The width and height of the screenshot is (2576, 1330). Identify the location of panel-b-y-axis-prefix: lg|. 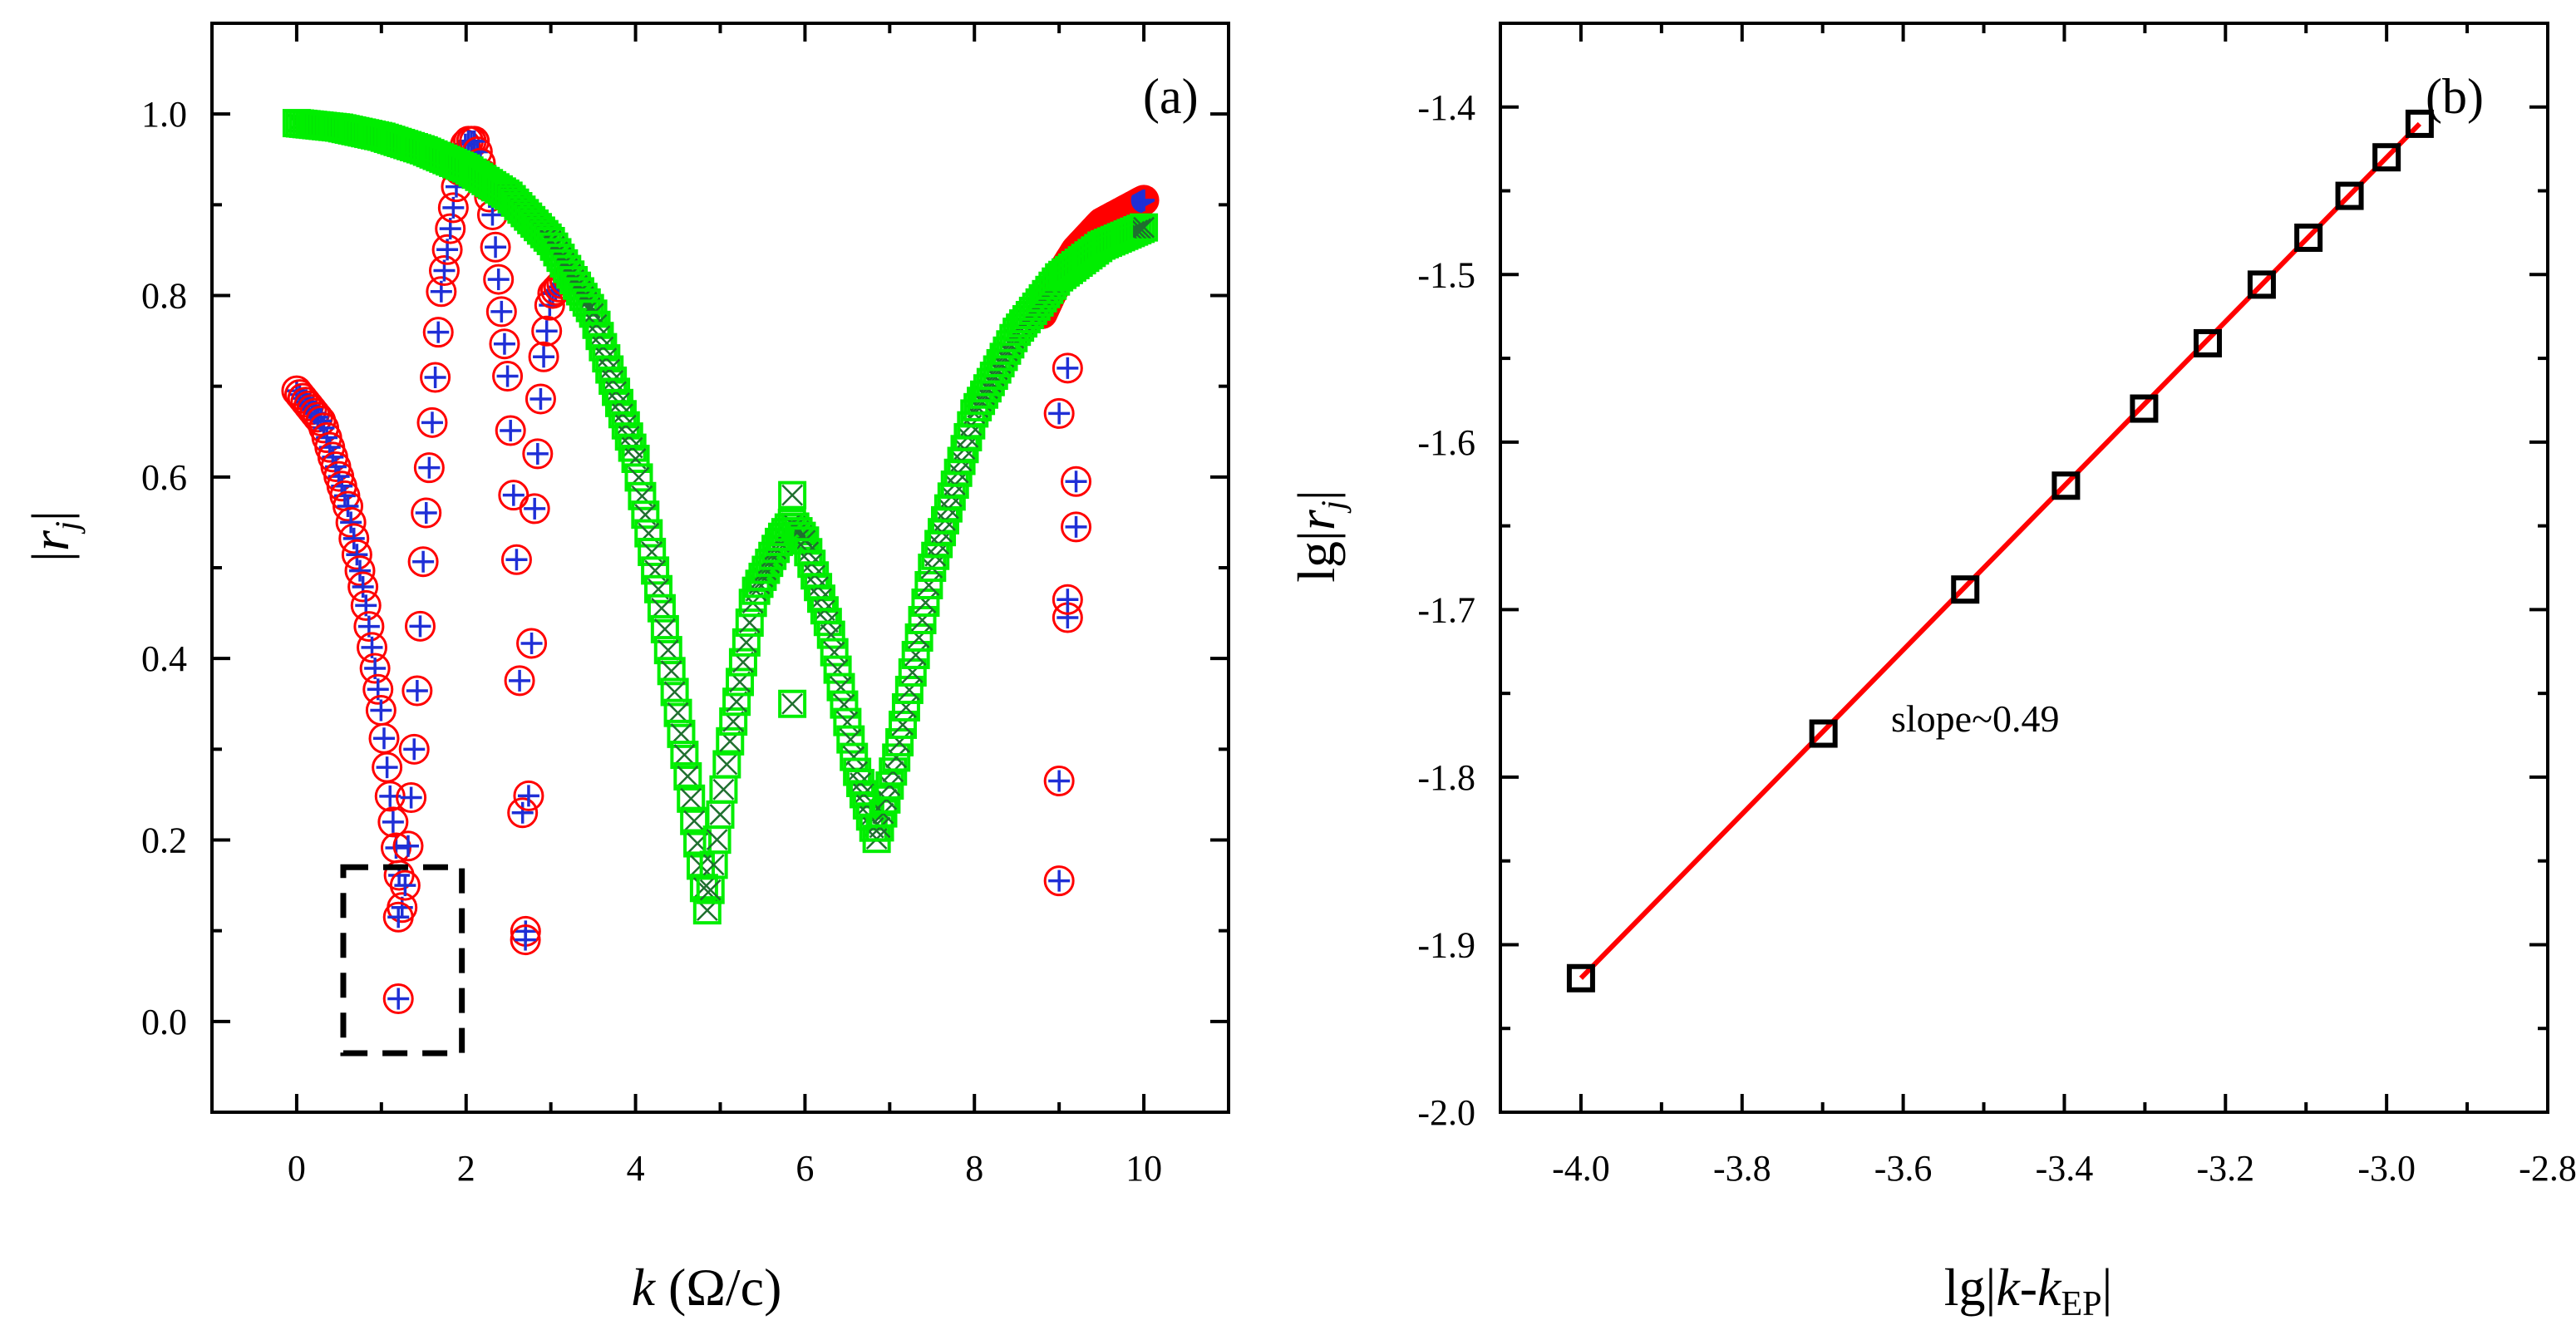
(1316, 556).